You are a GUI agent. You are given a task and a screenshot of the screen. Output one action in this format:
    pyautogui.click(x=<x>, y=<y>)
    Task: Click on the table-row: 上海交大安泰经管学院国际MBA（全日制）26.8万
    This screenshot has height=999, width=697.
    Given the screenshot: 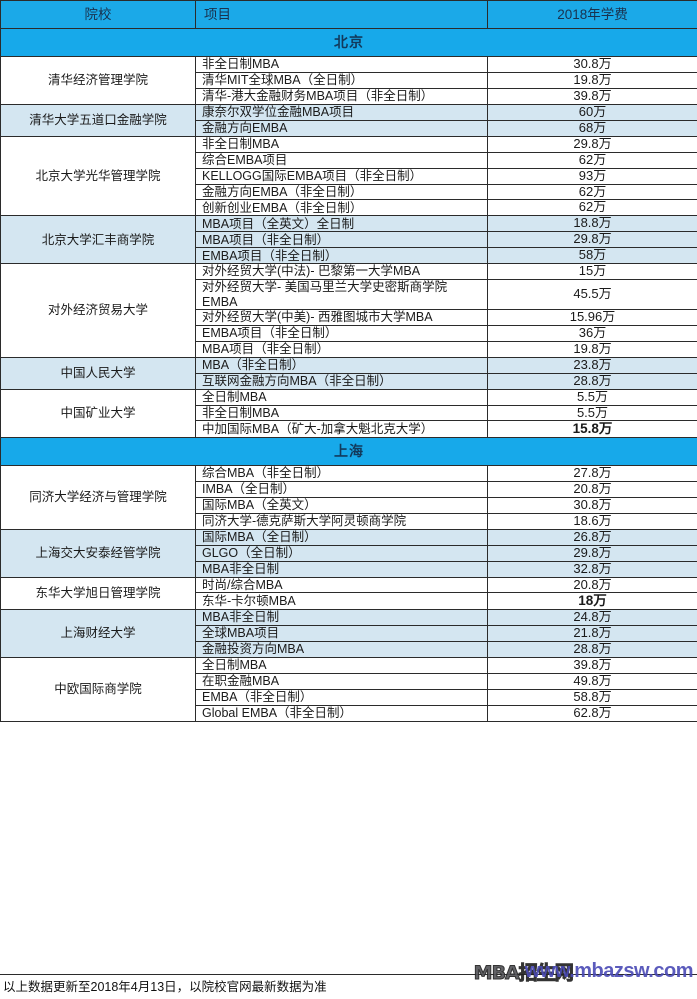 What is the action you would take?
    pyautogui.click(x=349, y=537)
    